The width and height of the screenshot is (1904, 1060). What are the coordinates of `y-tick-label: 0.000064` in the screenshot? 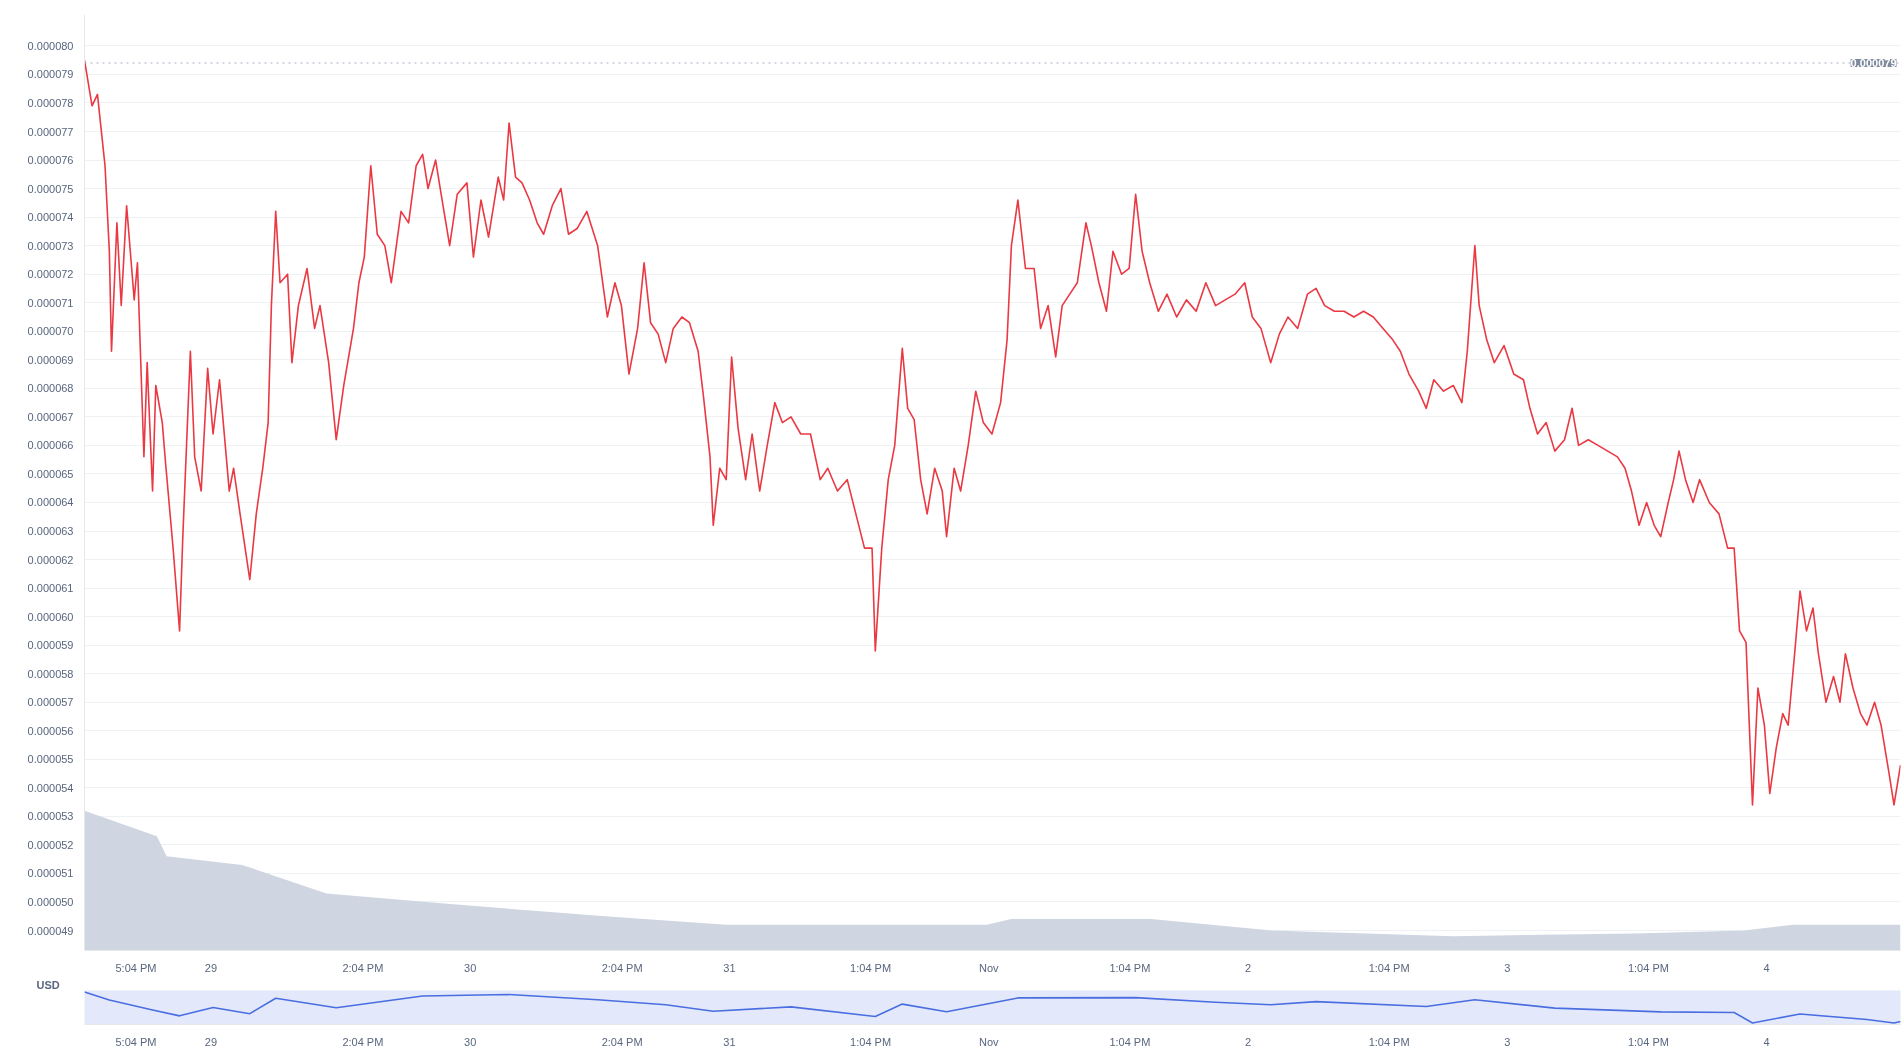 It's located at (50, 502).